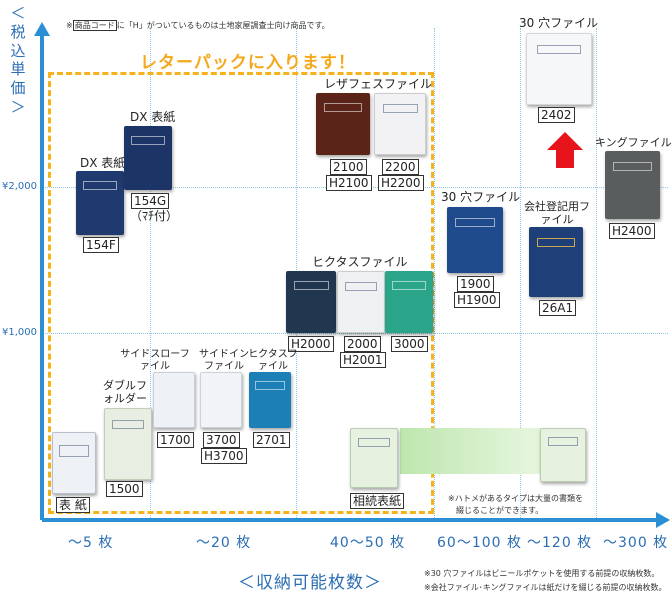 Image resolution: width=672 pixels, height=600 pixels. Describe the element at coordinates (311, 302) in the screenshot. I see `book-h2000` at that location.